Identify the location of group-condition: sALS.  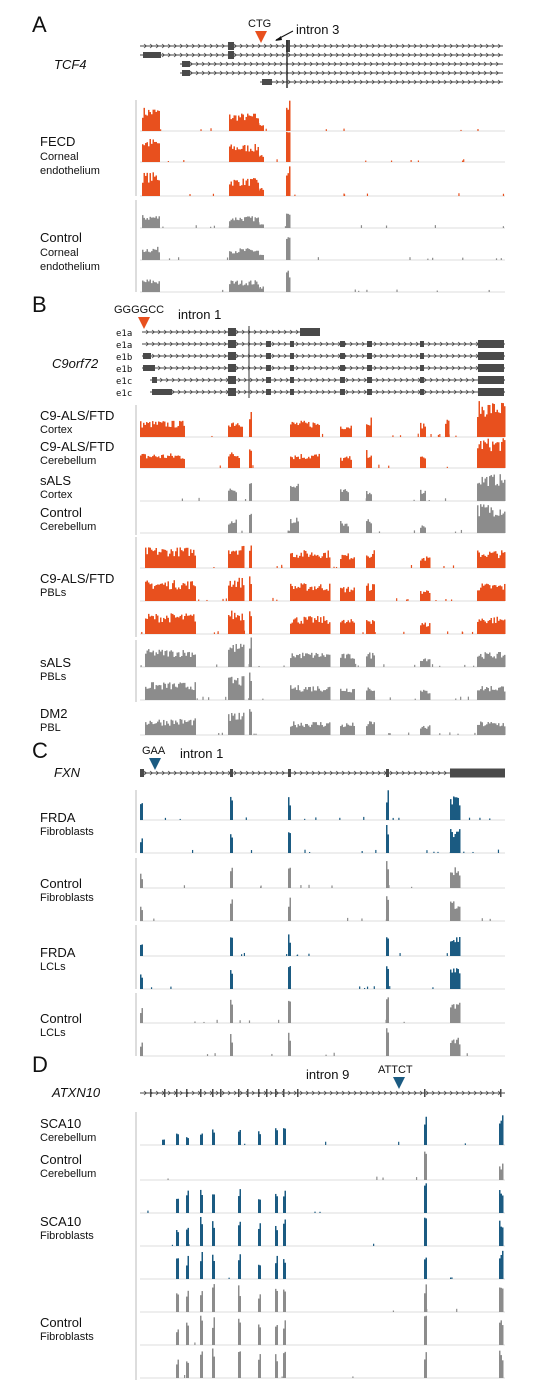
(55, 480).